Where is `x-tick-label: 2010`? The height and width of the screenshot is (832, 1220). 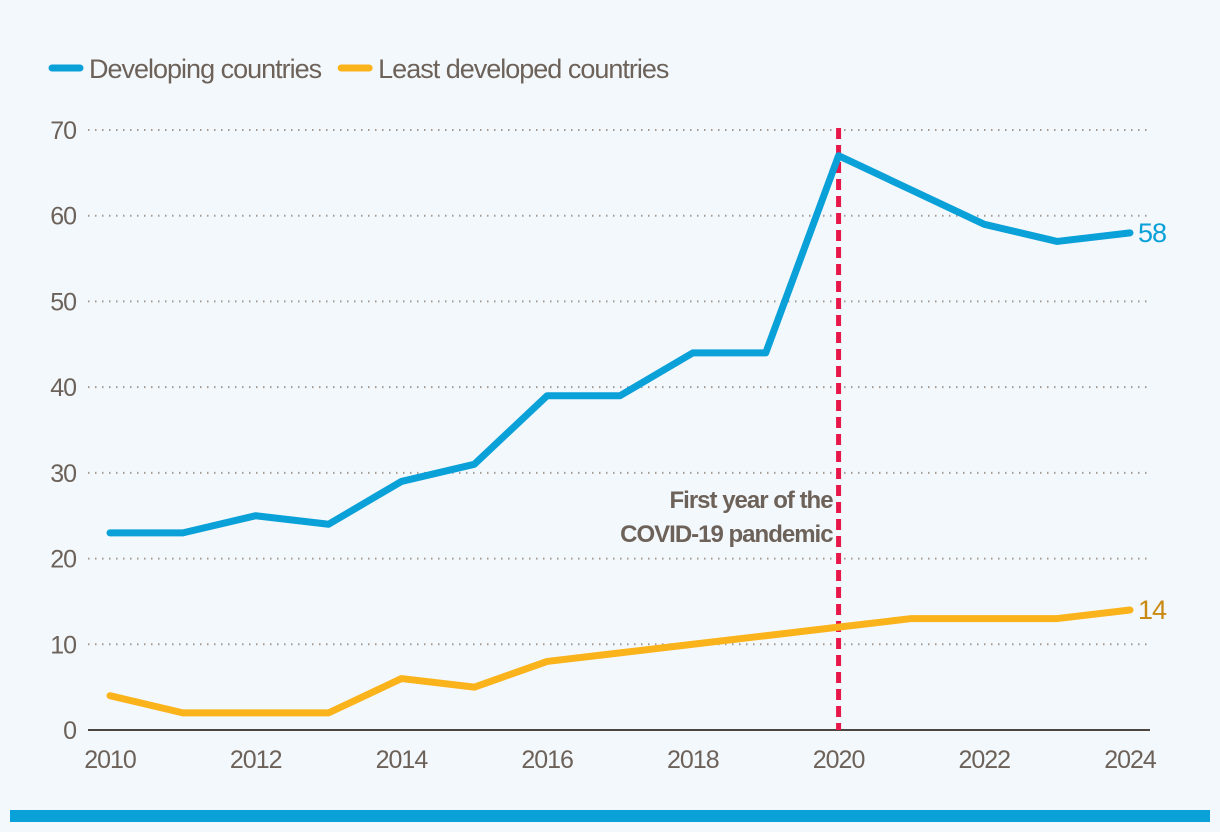
x-tick-label: 2010 is located at coordinates (110, 760).